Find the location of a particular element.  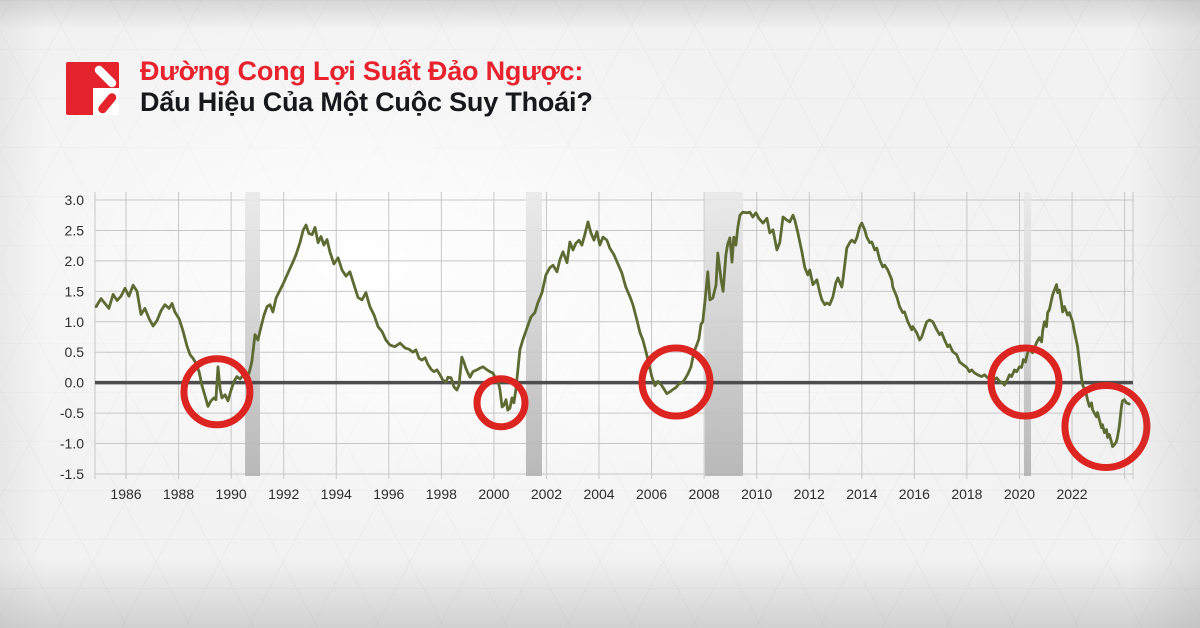

x-tick-label: 1990 is located at coordinates (231, 494).